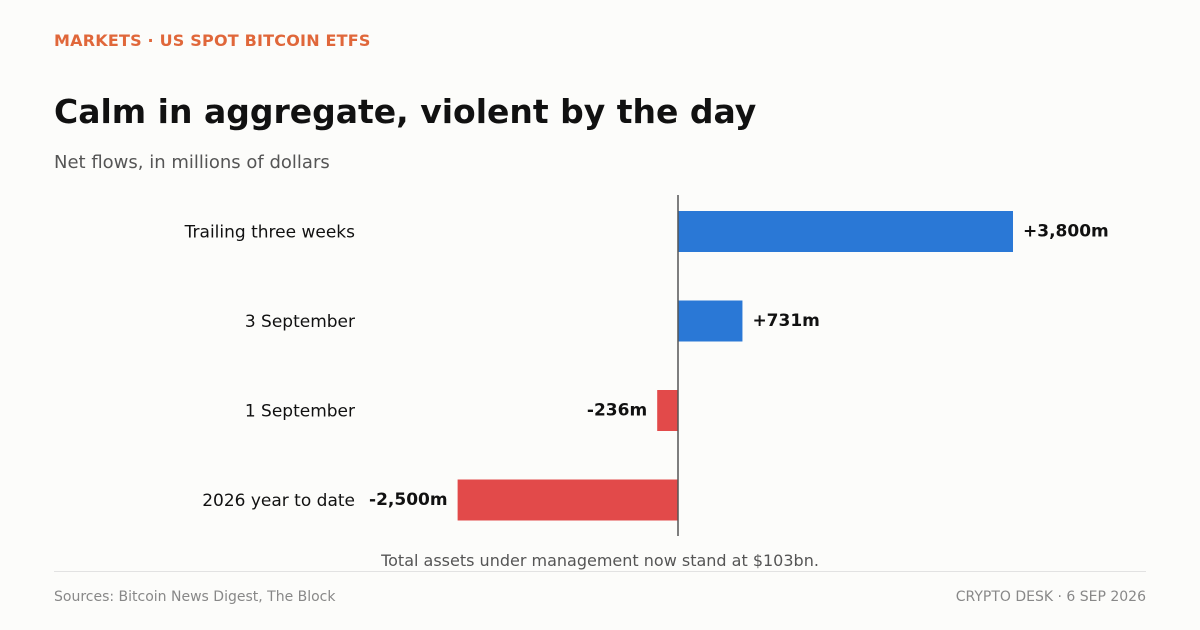  Describe the element at coordinates (269, 233) in the screenshot. I see `category-label: Trailing three weeks` at that location.